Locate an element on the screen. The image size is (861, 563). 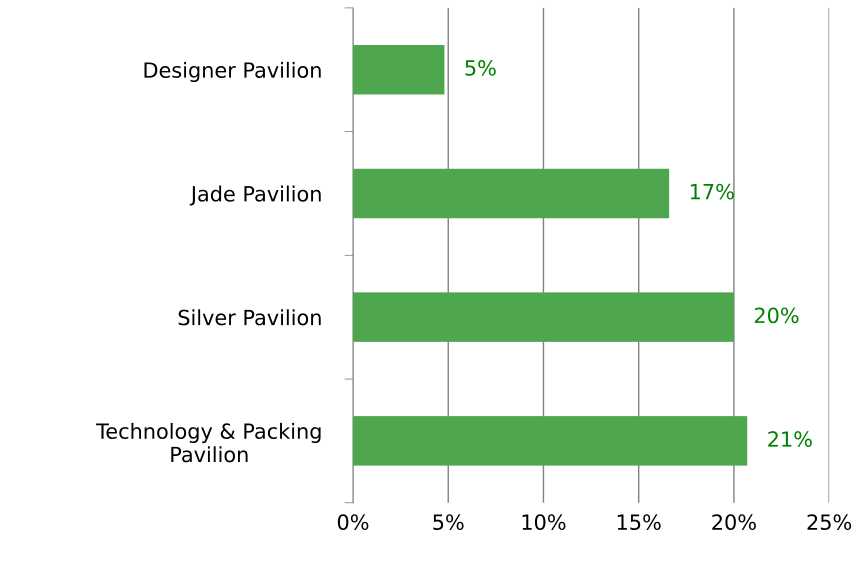
y-tick-label: Jade Pavilion is located at coordinates (255, 196).